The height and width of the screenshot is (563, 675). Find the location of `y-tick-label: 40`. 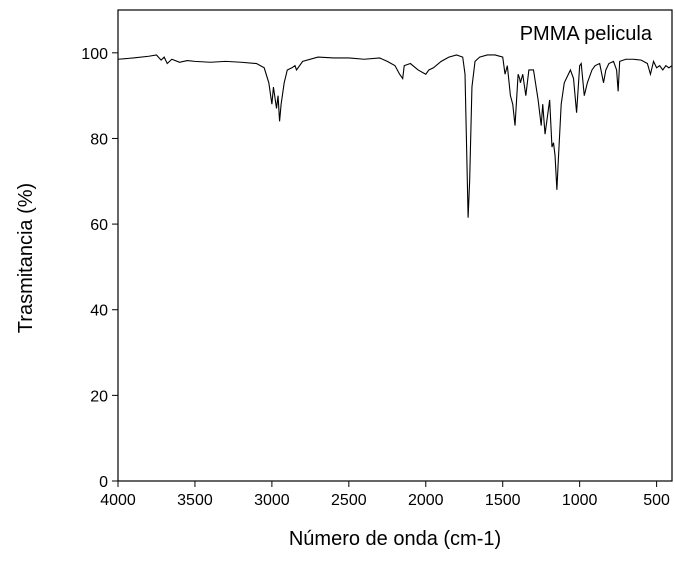

y-tick-label: 40 is located at coordinates (99, 311).